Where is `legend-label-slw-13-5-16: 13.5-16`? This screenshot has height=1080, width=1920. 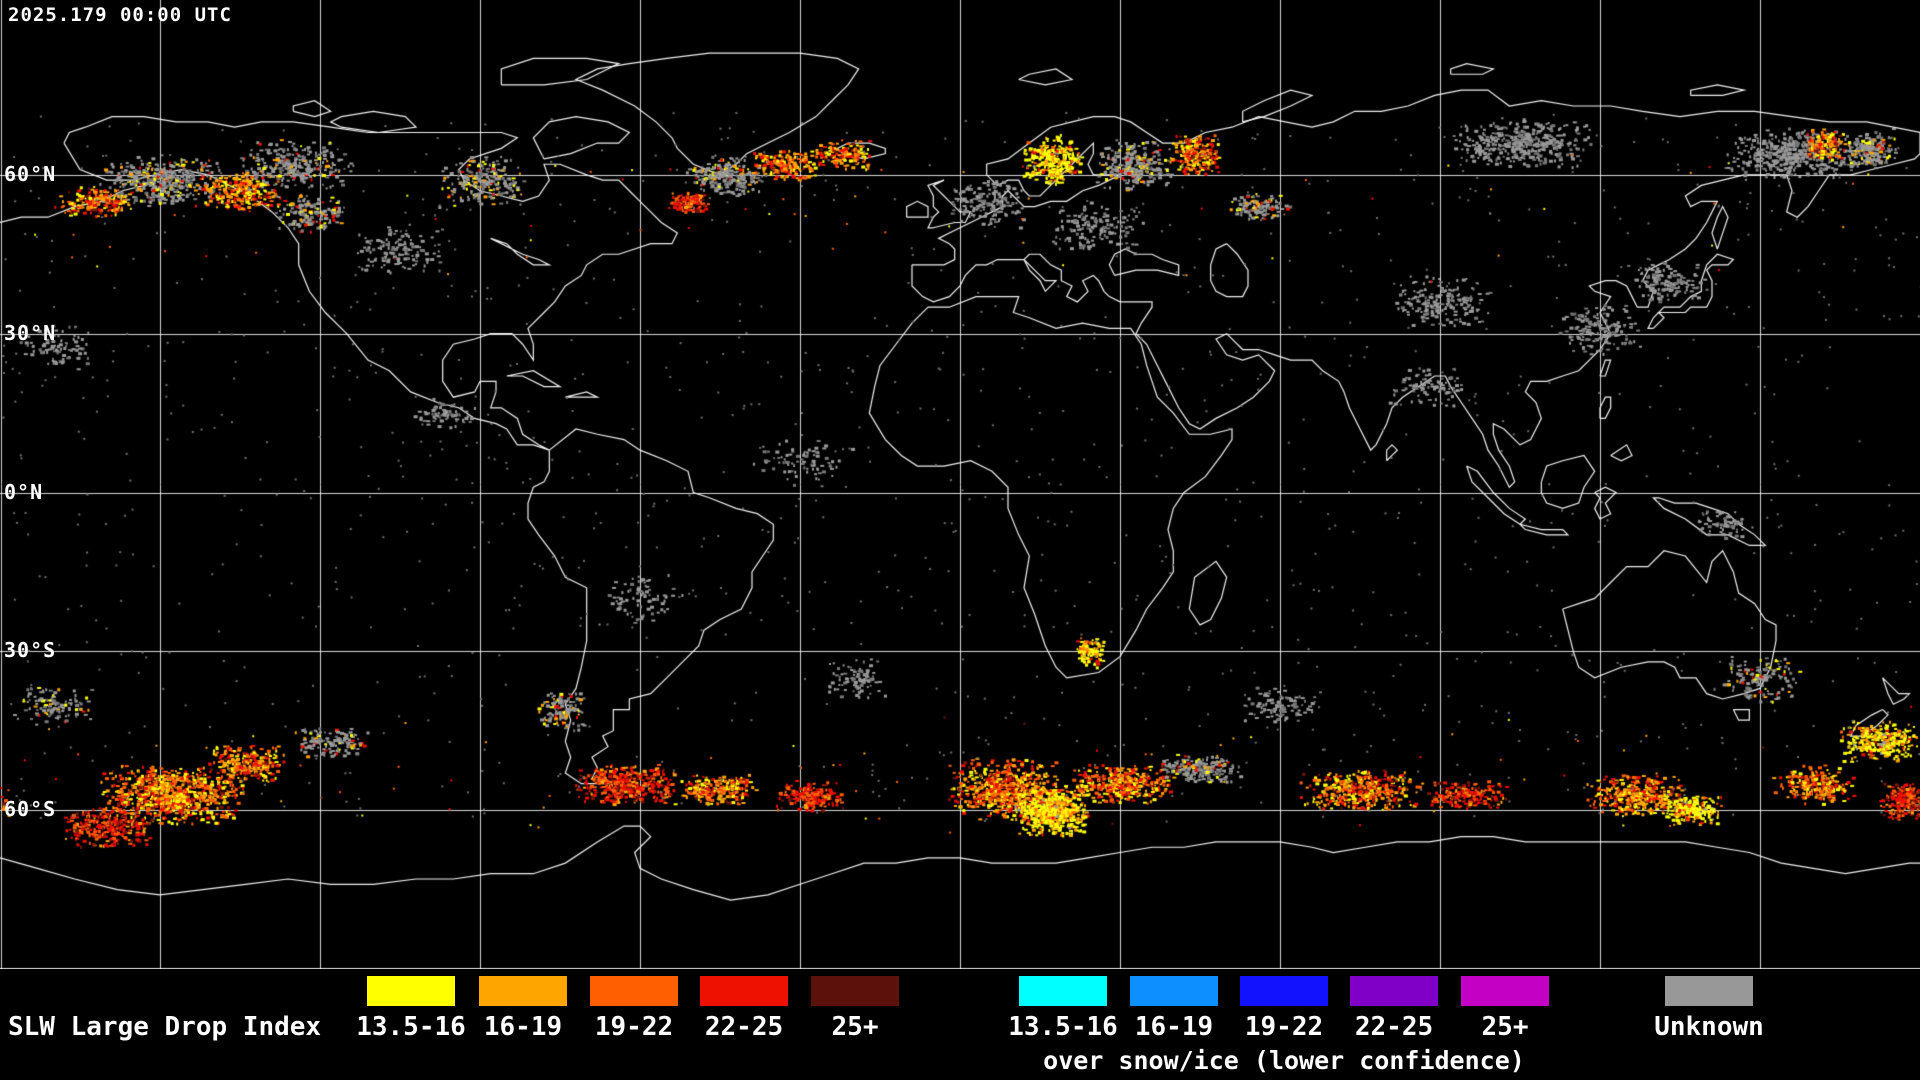 legend-label-slw-13-5-16: 13.5-16 is located at coordinates (411, 1027).